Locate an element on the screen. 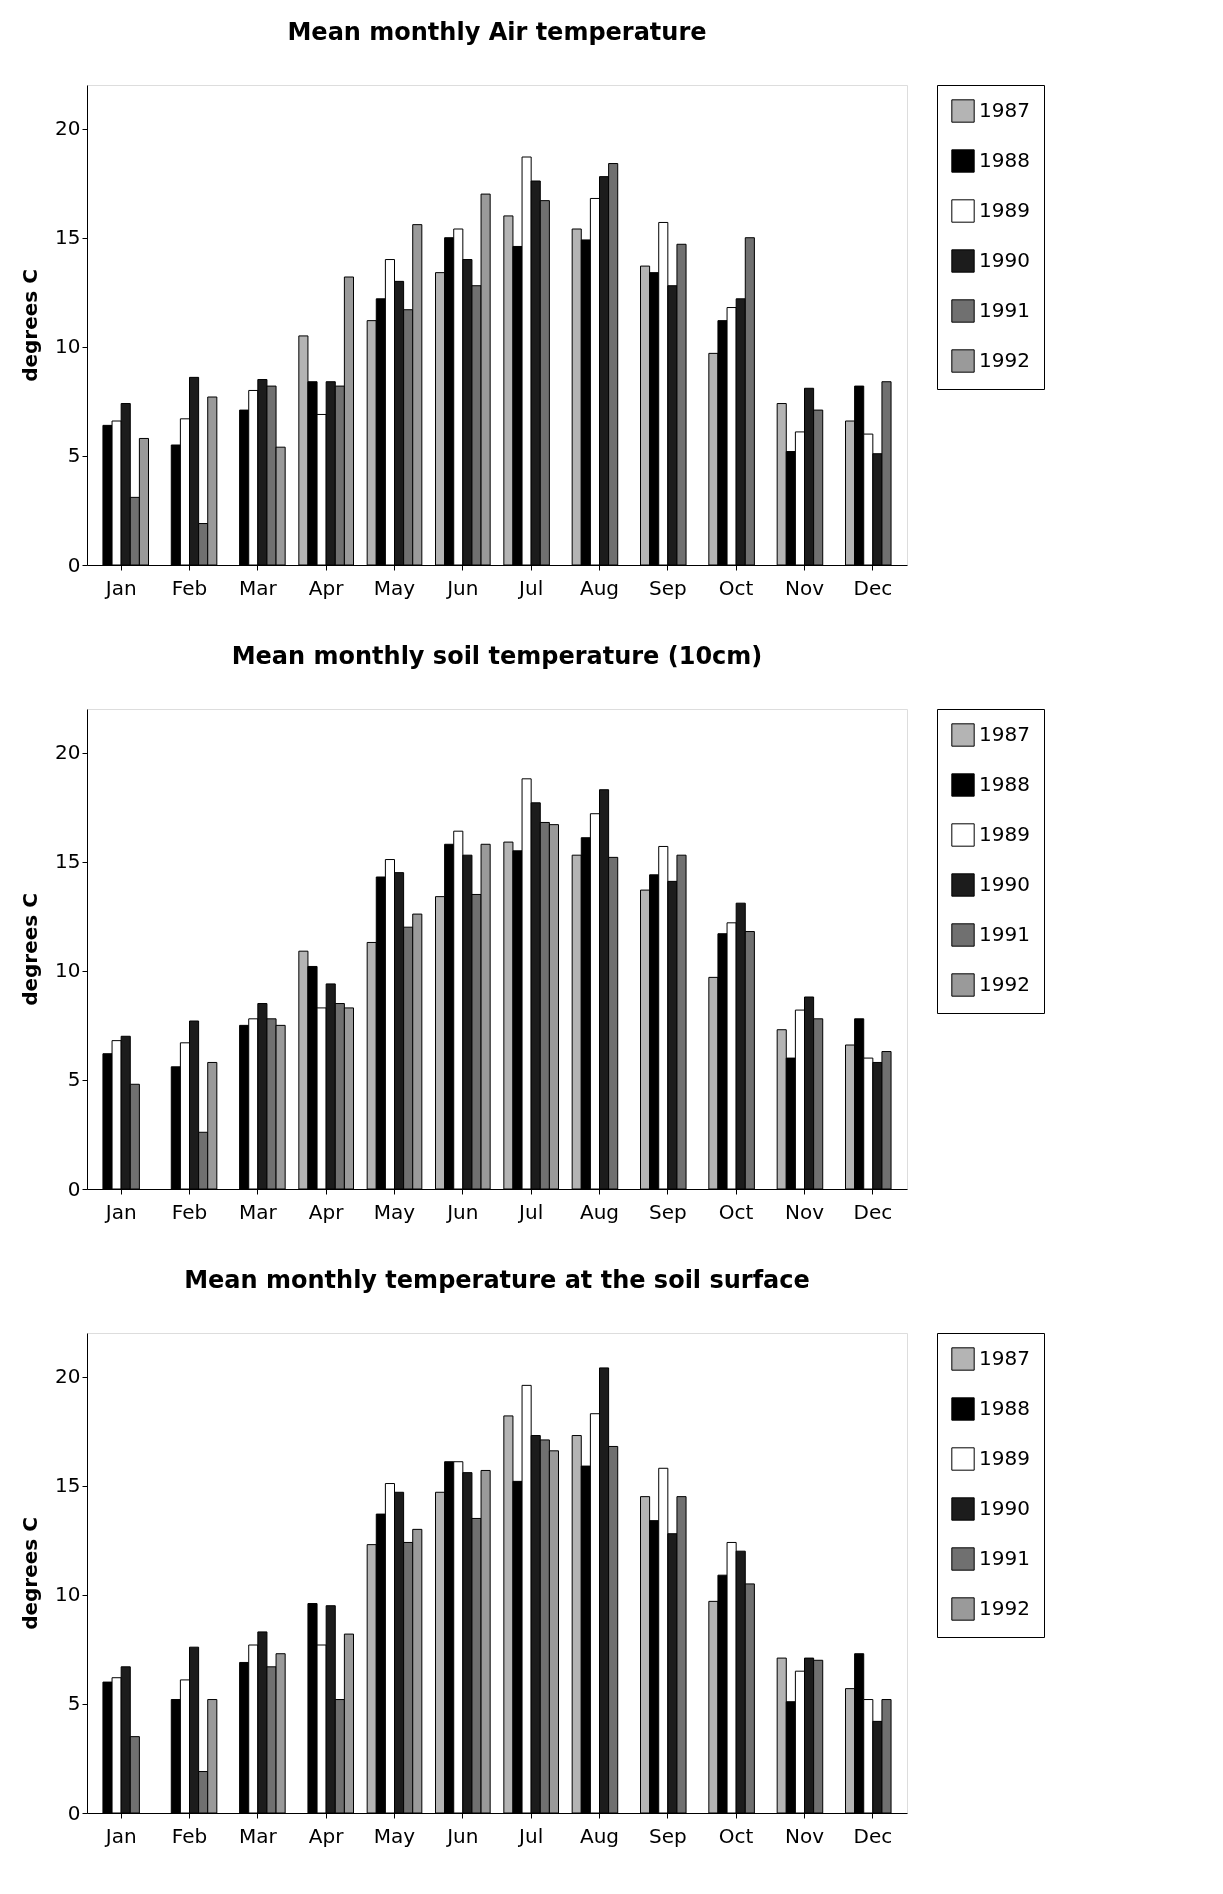  chart-title: Mean monthly temperature at the soil surface is located at coordinates (497, 1279).